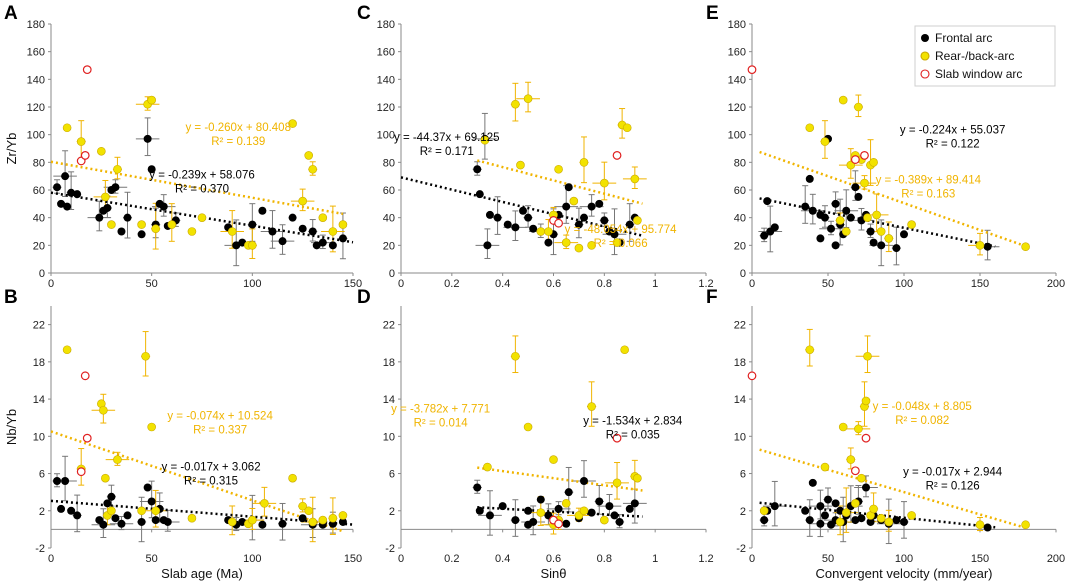  Describe the element at coordinates (36, 25) in the screenshot. I see `y-tick-label: 180` at that location.